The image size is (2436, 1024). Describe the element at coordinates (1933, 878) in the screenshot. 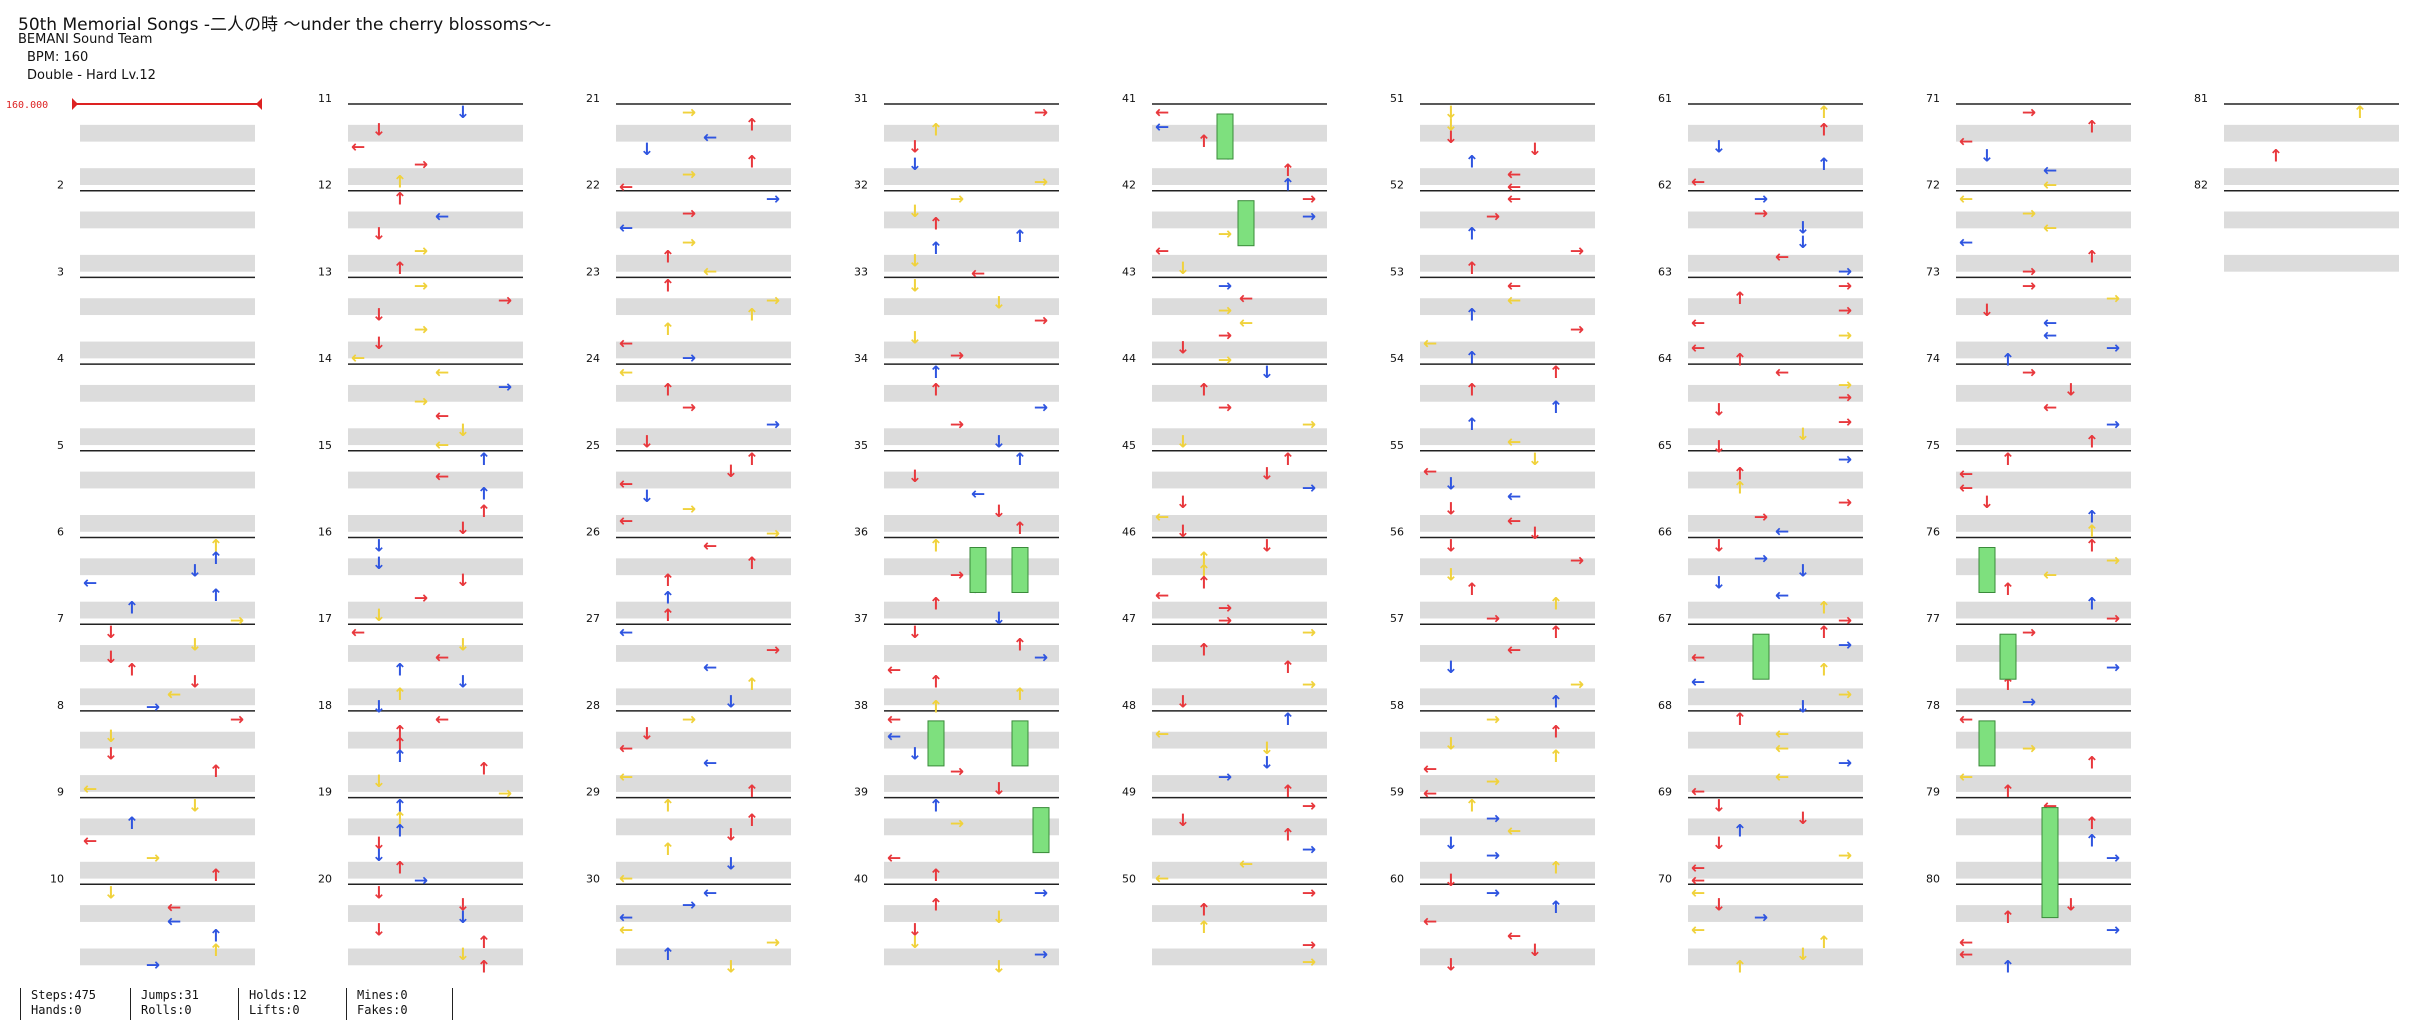

I see `measure-number: 80` at that location.